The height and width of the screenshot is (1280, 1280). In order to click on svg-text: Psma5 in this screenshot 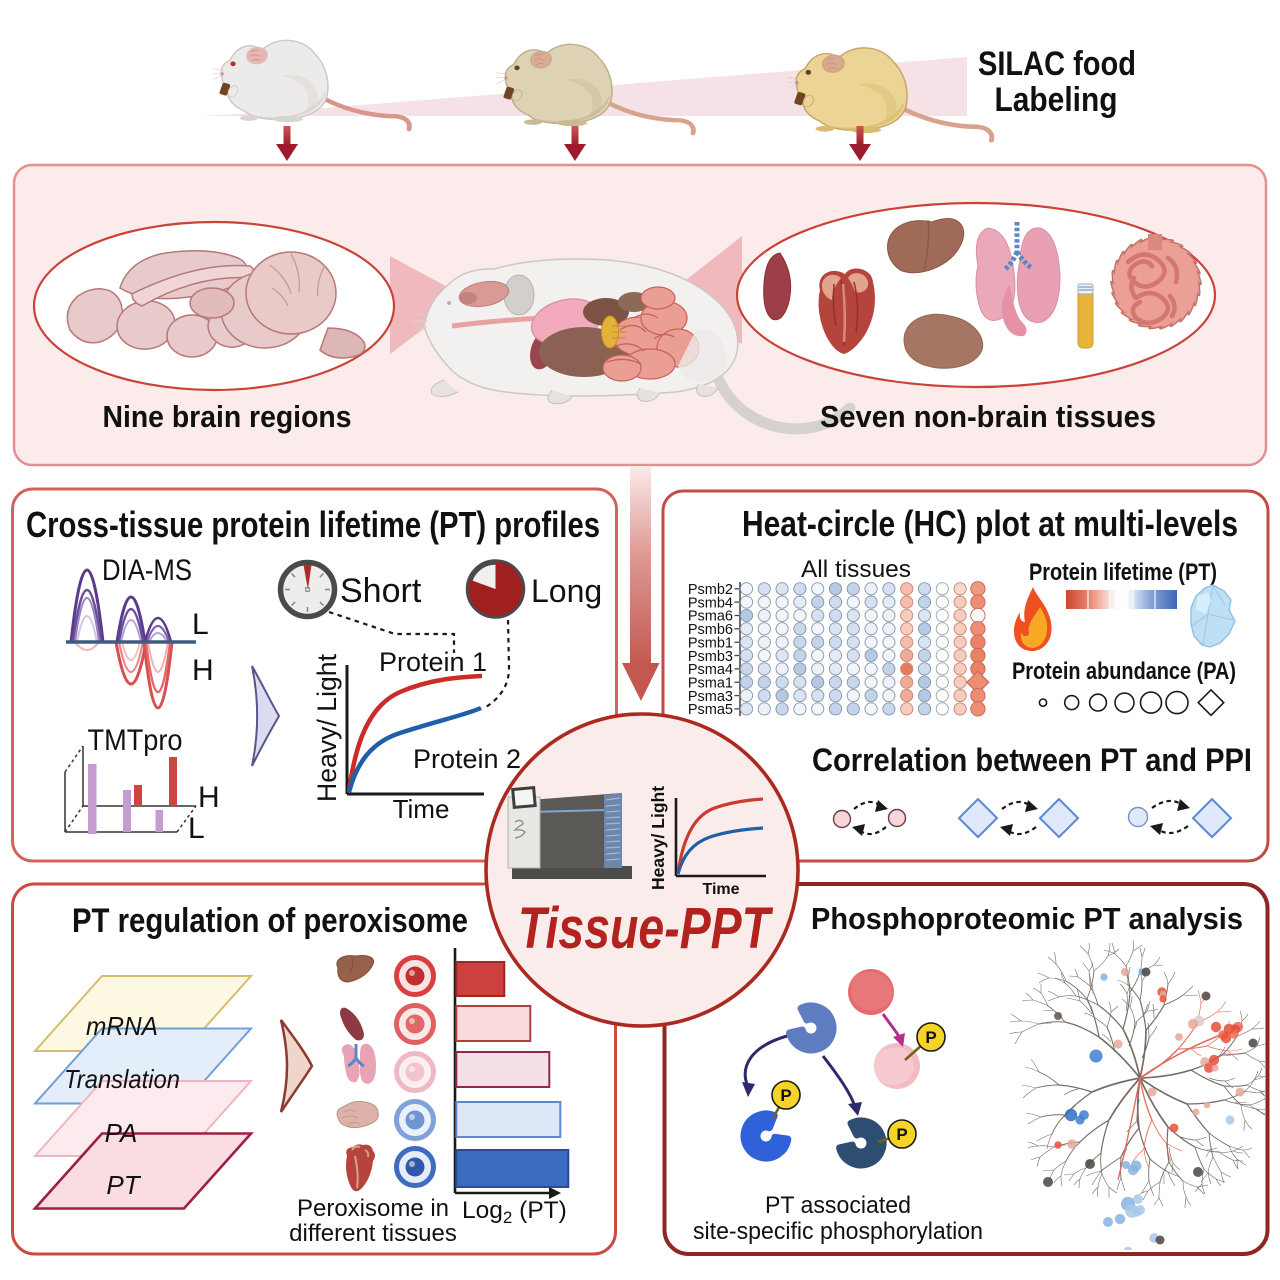, I will do `click(710, 710)`.